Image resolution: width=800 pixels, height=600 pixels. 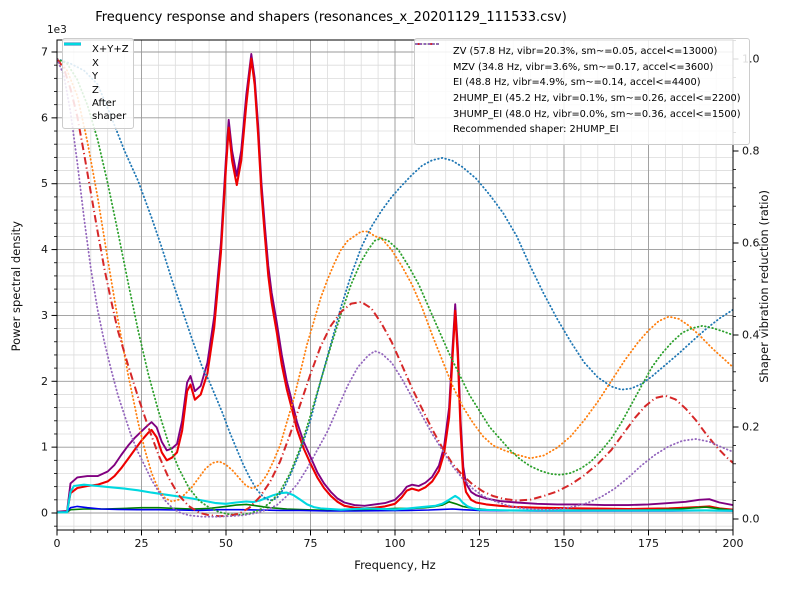 I want to click on recommended-shaper-note: Recommended shaper: 2HUMP_EI, so click(x=582, y=130).